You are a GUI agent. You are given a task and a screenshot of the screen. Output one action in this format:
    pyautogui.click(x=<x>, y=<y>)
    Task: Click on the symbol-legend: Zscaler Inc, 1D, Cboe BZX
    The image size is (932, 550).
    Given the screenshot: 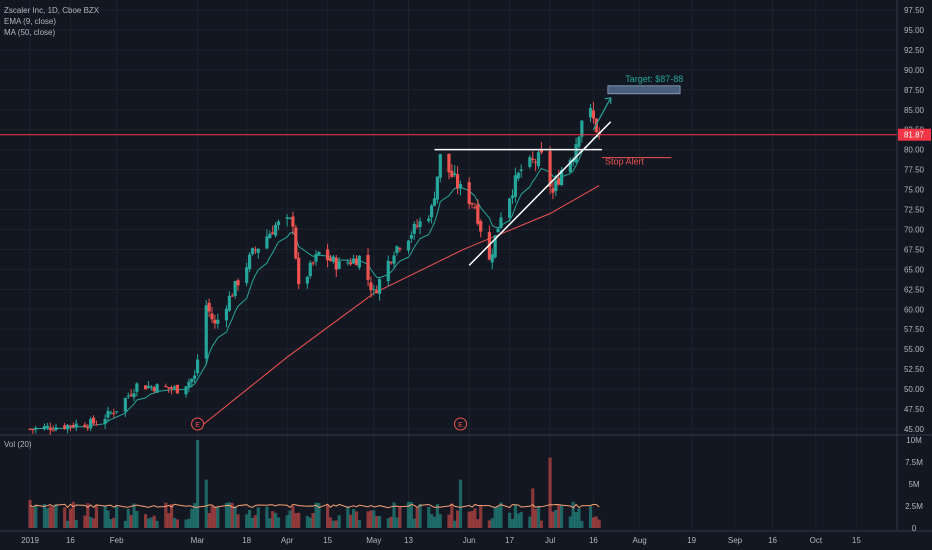 What is the action you would take?
    pyautogui.click(x=52, y=10)
    